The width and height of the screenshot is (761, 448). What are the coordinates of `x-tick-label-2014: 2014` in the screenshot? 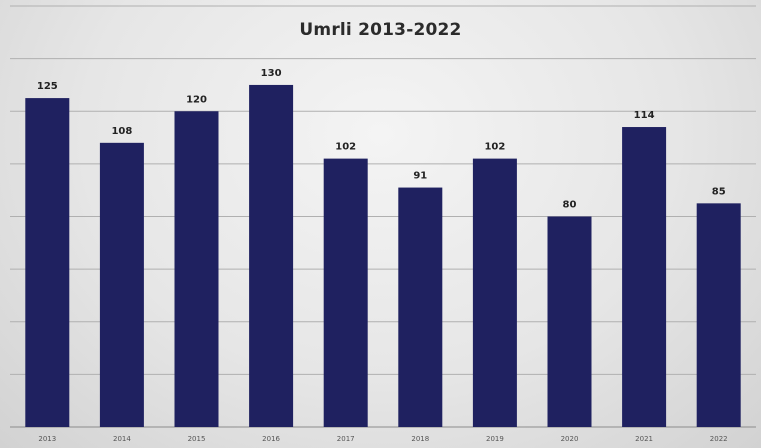 It's located at (122, 439).